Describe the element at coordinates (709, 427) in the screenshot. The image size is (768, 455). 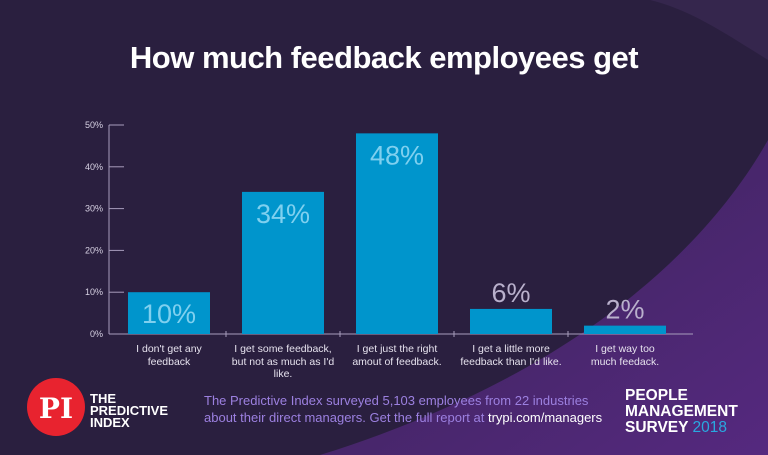
I see `survey-year: 2018` at that location.